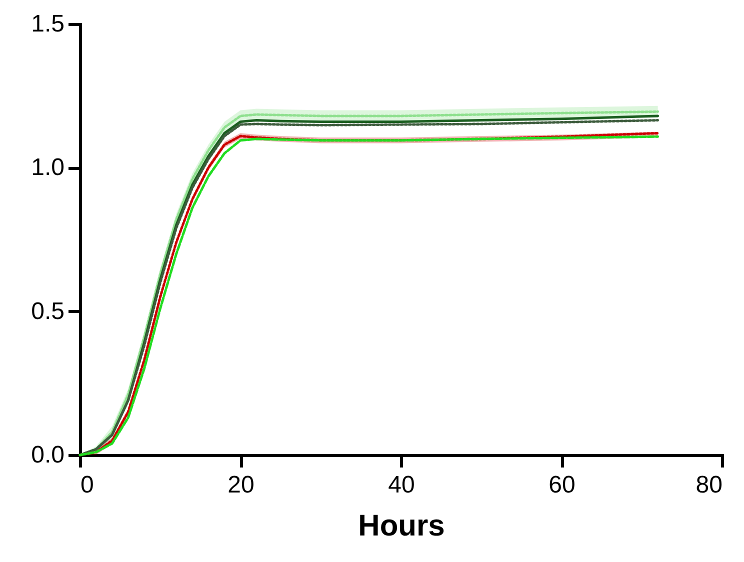  What do you see at coordinates (87, 485) in the screenshot?
I see `x-tick-label: 0` at bounding box center [87, 485].